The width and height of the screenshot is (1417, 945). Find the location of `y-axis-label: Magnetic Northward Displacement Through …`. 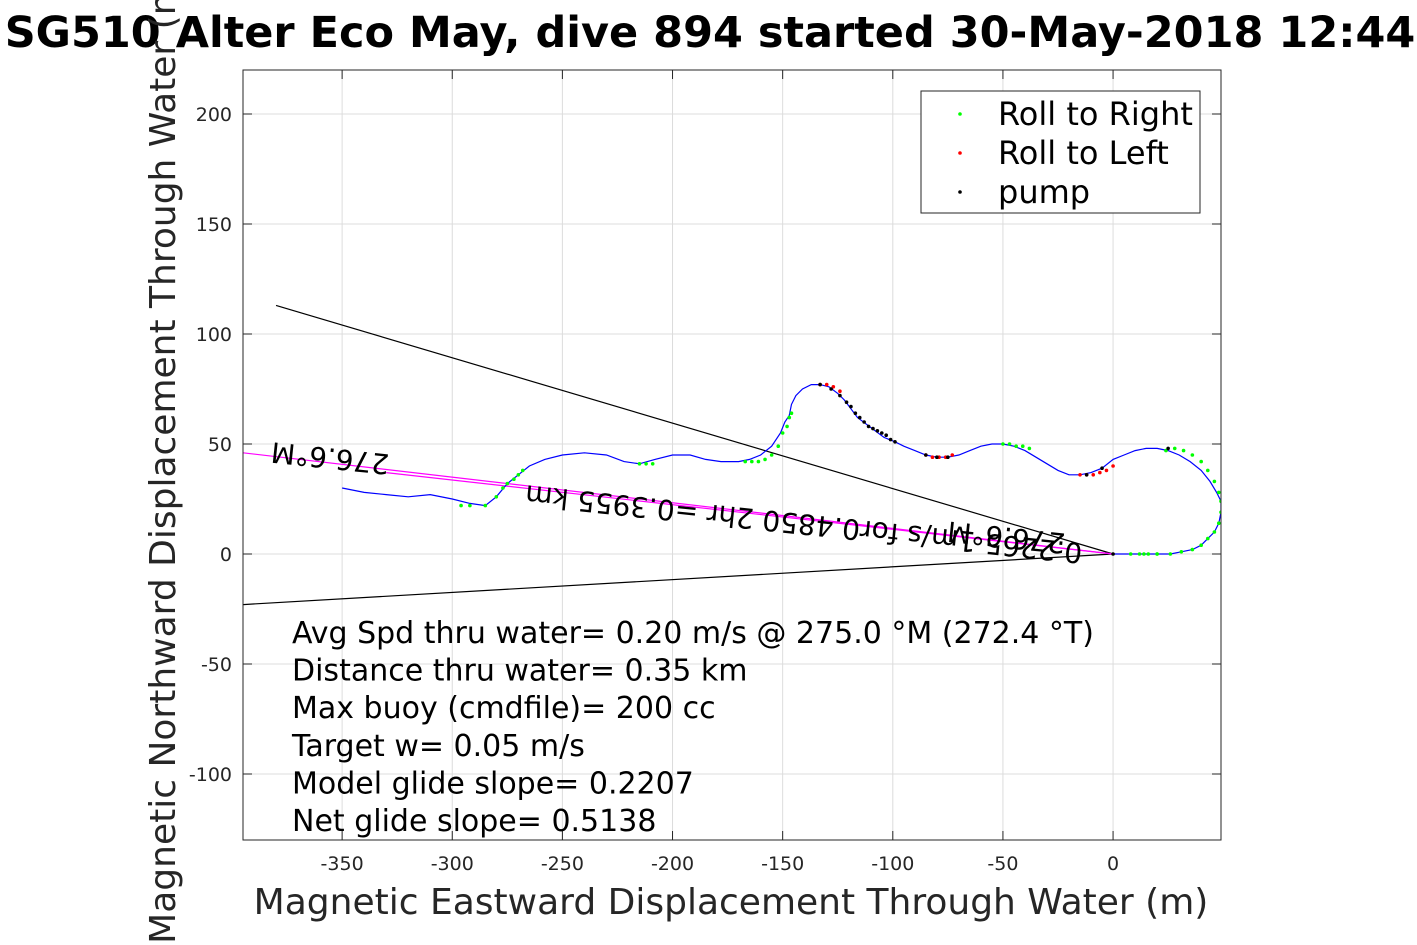

y-axis-label: Magnetic Northward Displacement Through … is located at coordinates (163, 472).